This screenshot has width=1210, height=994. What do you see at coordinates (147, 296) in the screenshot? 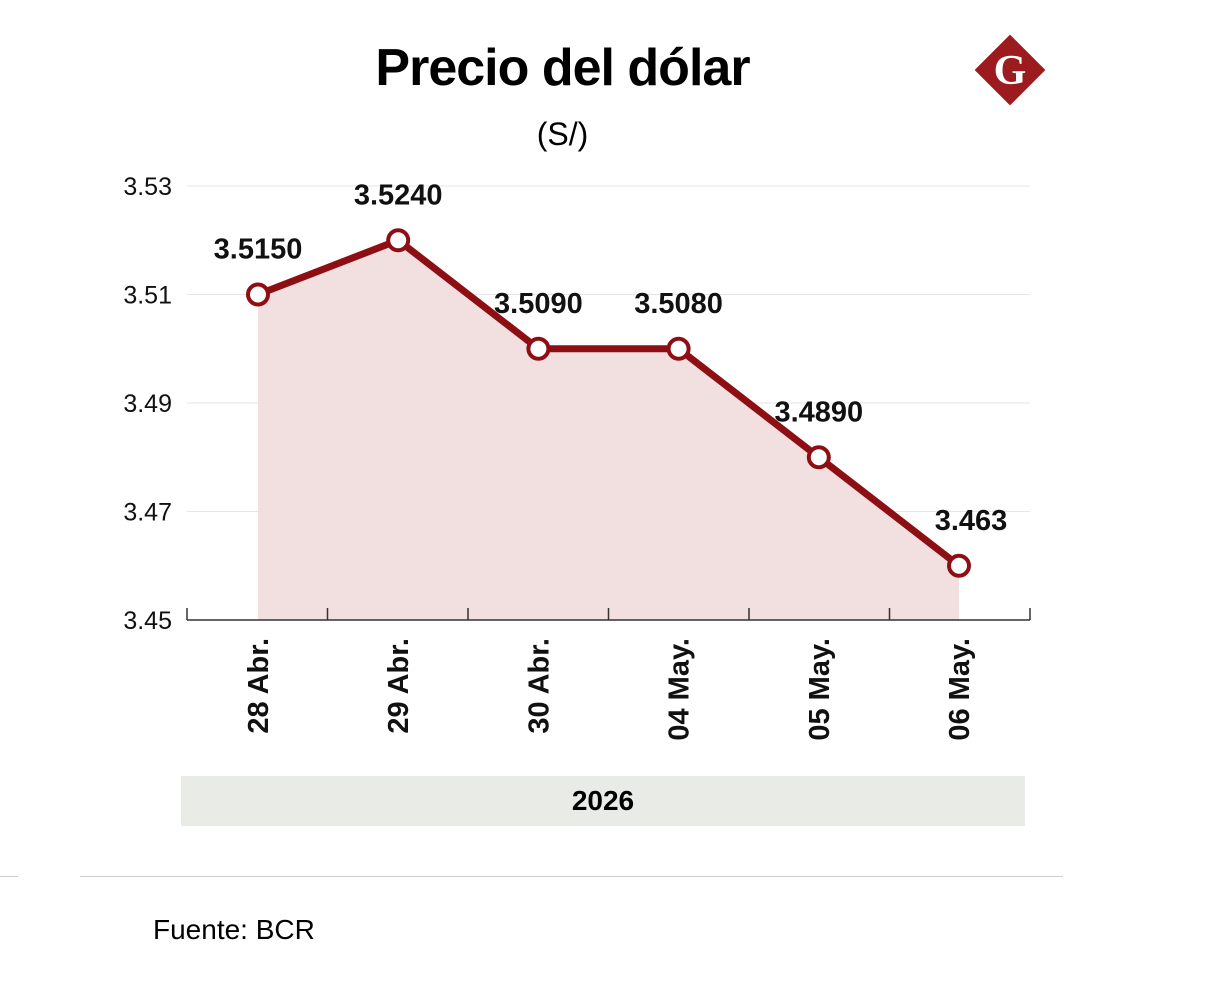
I see `y-tick-label: 3.51` at bounding box center [147, 296].